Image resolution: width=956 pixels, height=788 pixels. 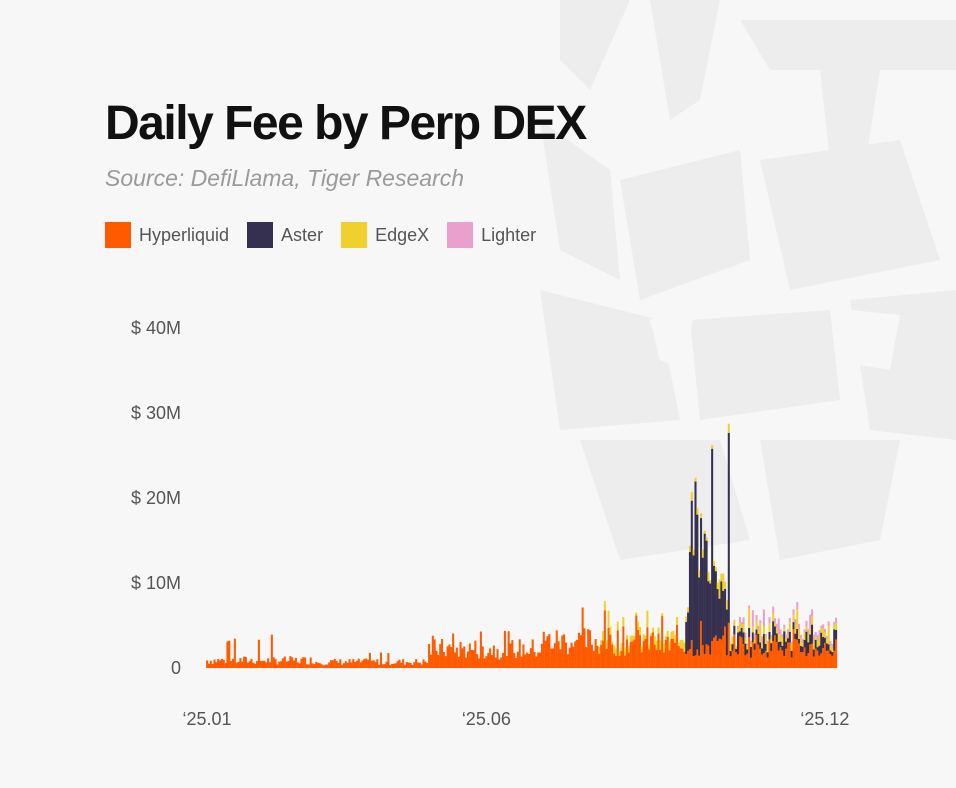 I want to click on legend-label-lighter: Lighter, so click(x=509, y=234).